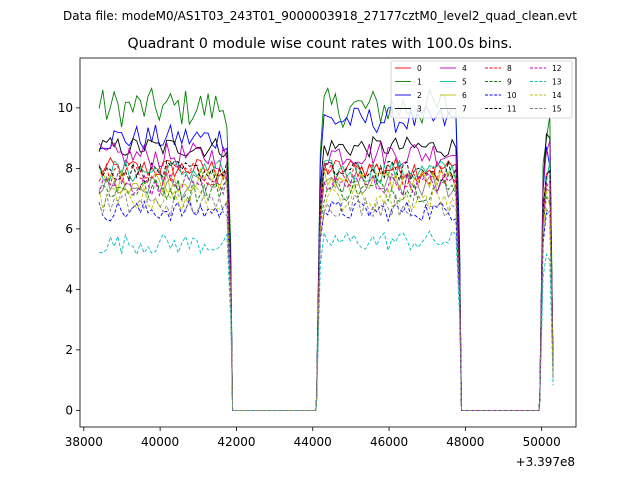 The width and height of the screenshot is (640, 480). Describe the element at coordinates (464, 109) in the screenshot. I see `legend-label-7: 7` at that location.